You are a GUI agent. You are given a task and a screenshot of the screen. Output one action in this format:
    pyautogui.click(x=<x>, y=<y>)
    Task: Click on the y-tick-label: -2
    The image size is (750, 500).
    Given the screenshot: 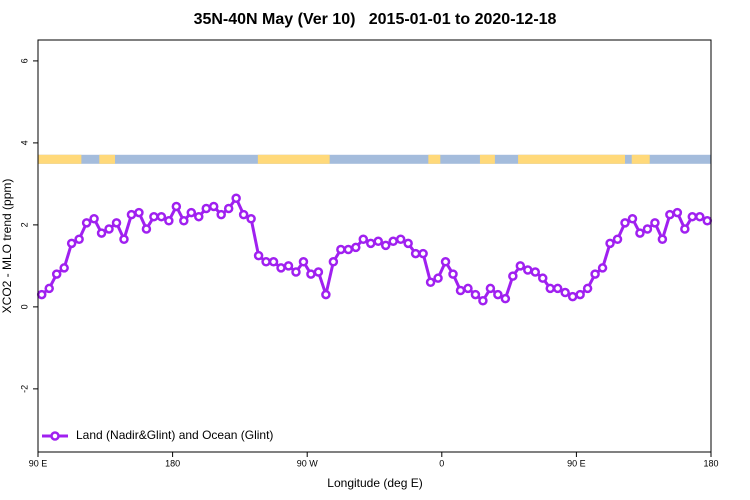 What is the action you would take?
    pyautogui.click(x=24, y=389)
    